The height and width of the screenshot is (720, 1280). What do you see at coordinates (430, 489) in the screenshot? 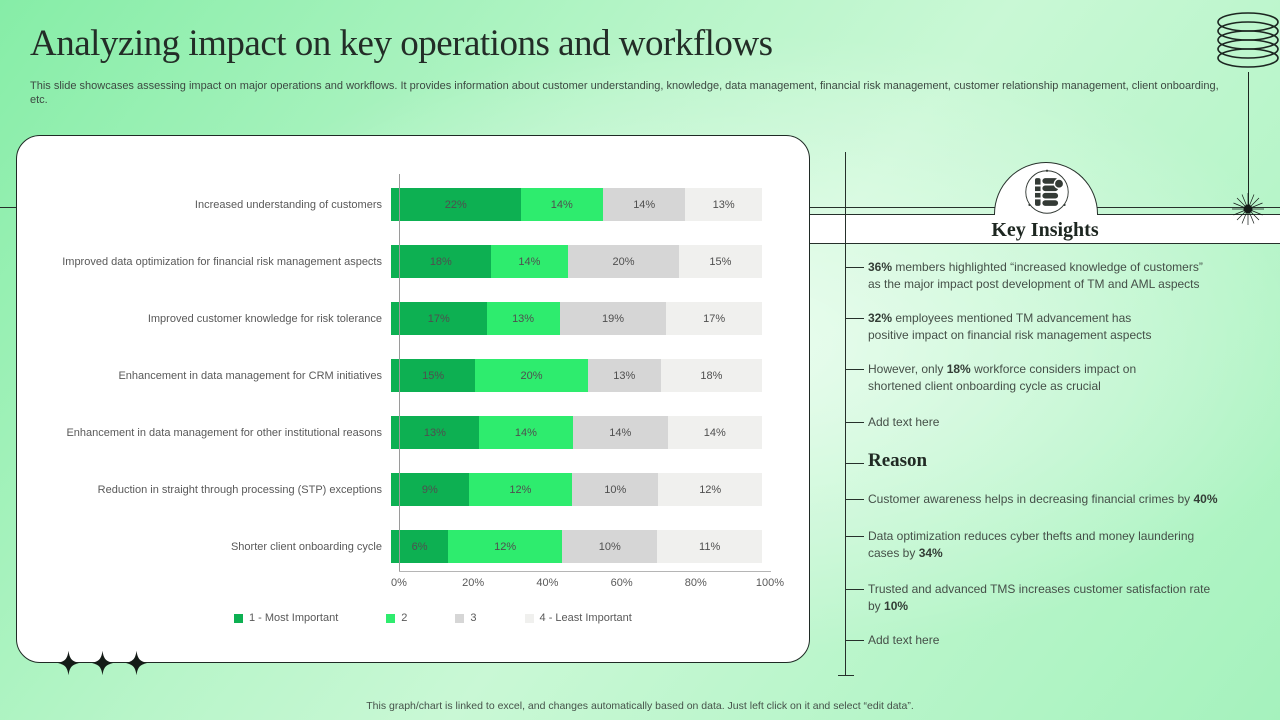
I see `bar-segment: 9%` at bounding box center [430, 489].